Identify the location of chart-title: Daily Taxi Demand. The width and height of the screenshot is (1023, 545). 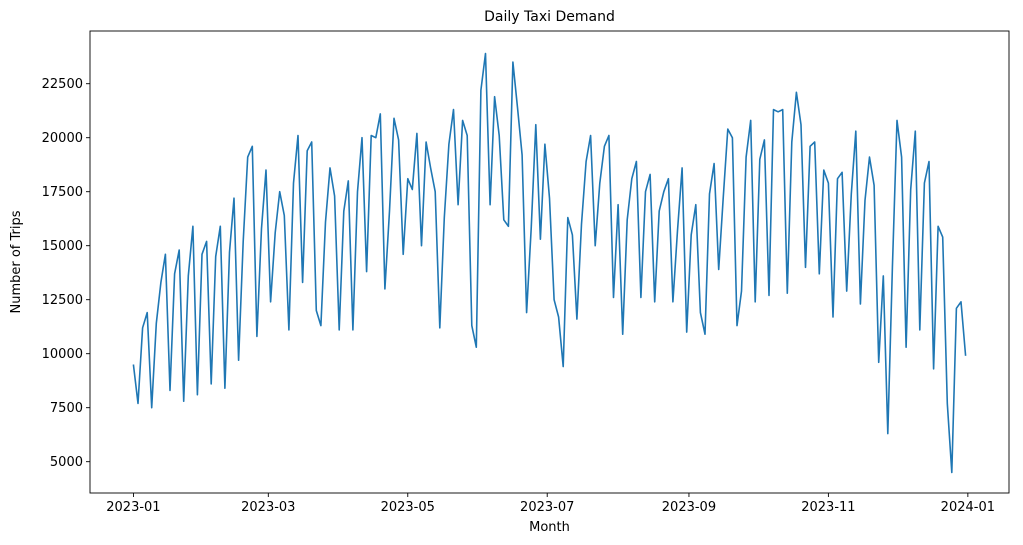
(549, 17).